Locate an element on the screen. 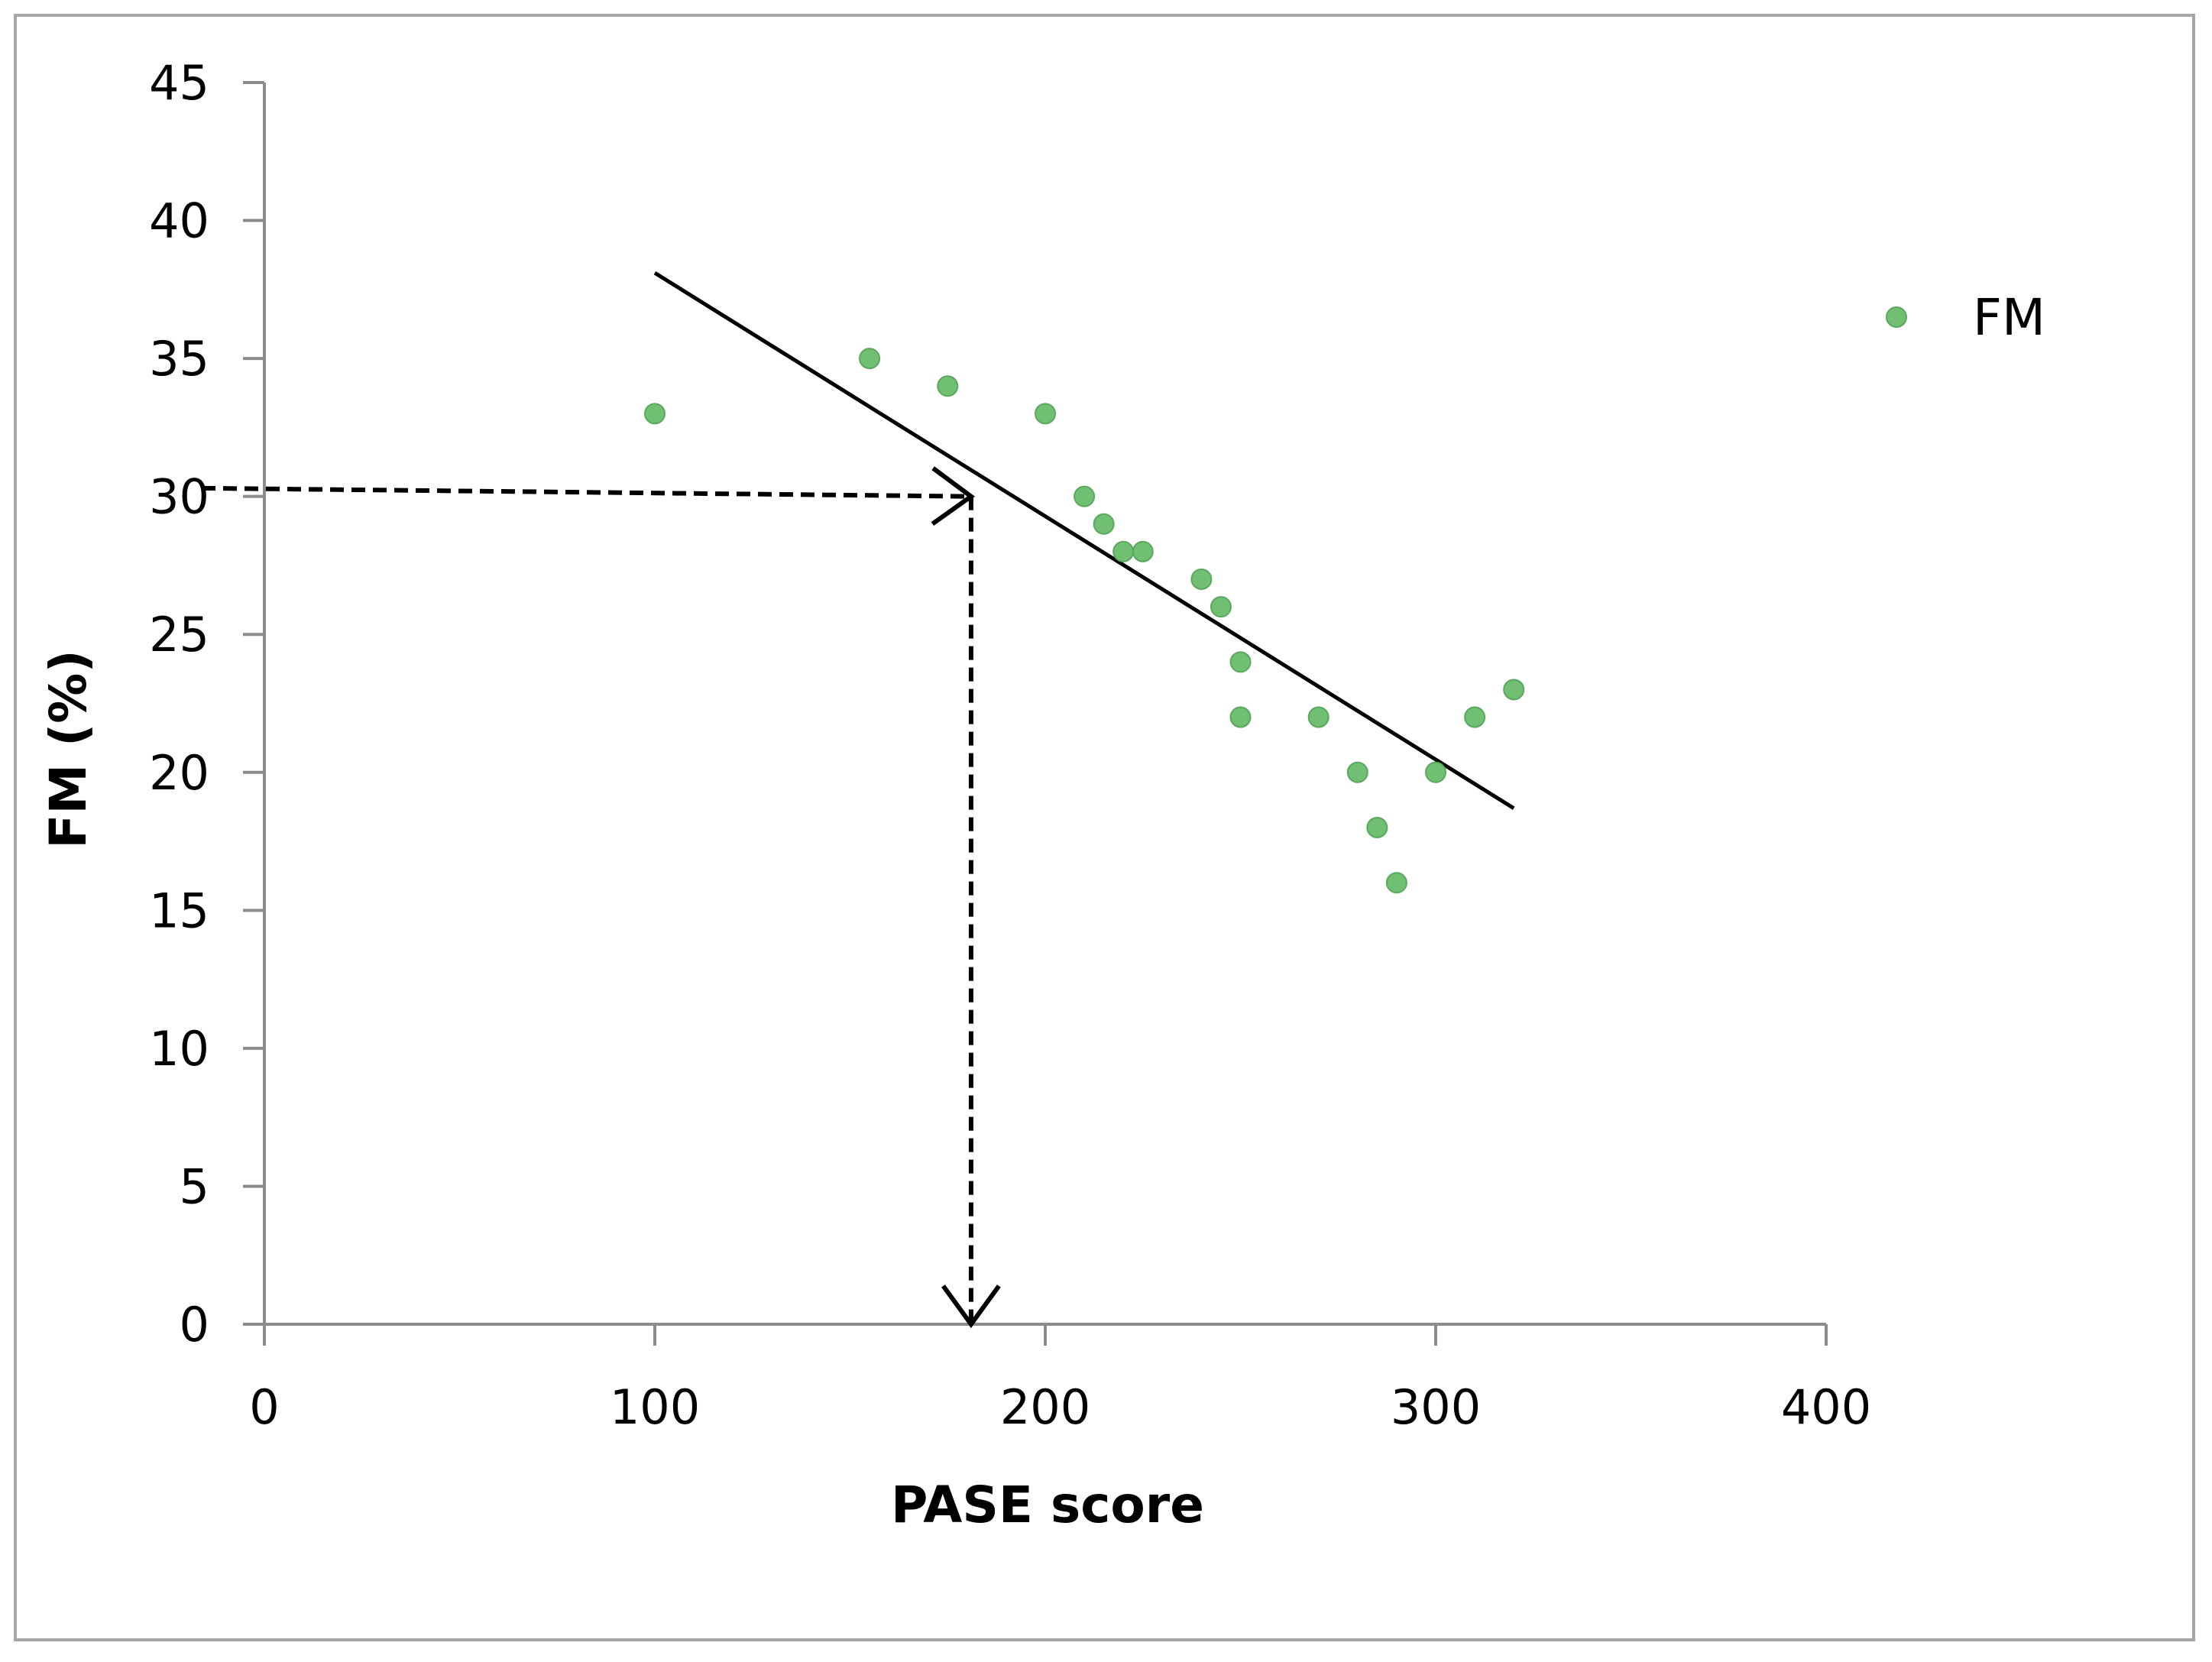 This screenshot has width=2212, height=1662. dashed-arrow-line is located at coordinates (586, 492).